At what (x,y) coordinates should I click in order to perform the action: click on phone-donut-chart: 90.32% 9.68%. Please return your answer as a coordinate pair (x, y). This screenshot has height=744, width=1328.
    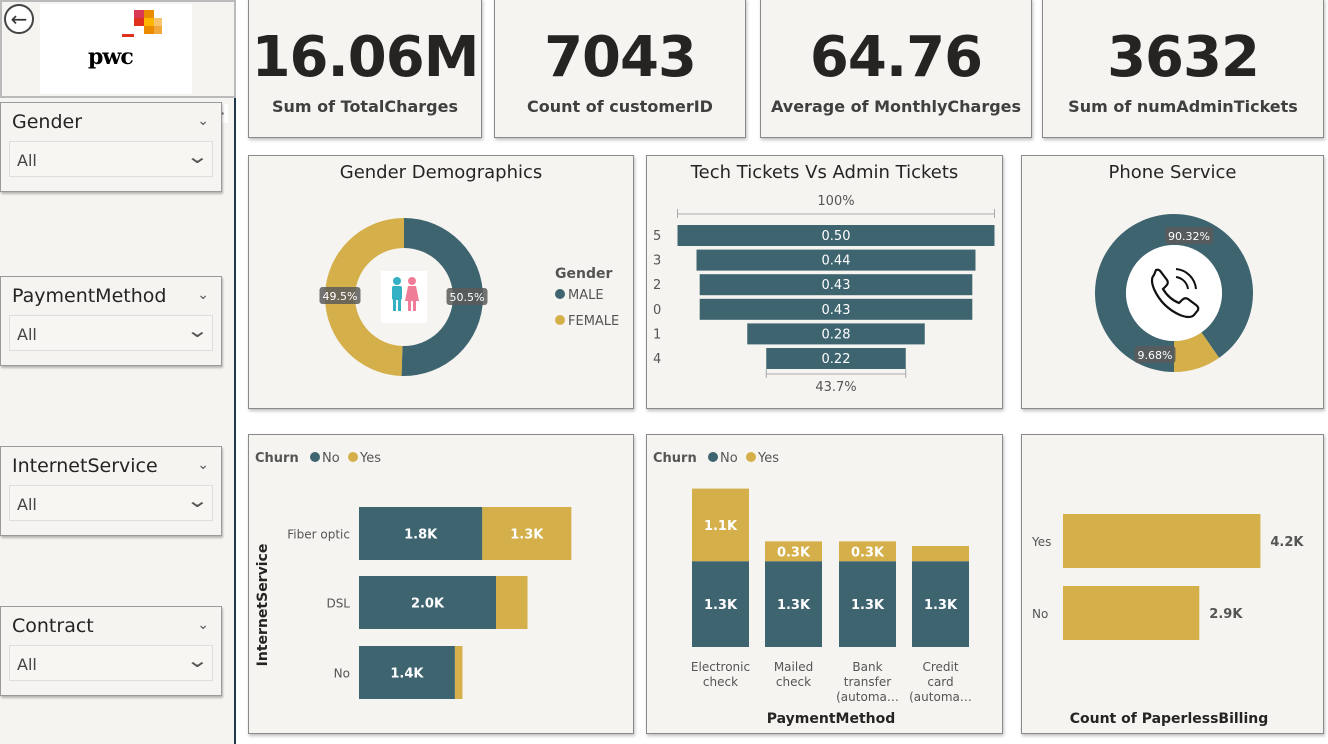
    Looking at the image, I should click on (1173, 283).